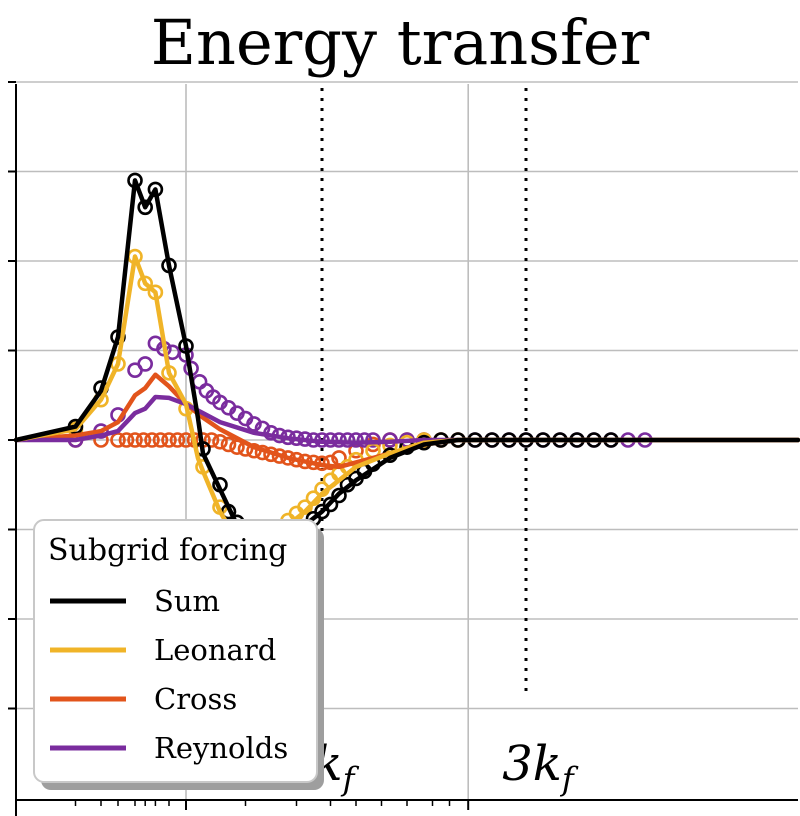 This screenshot has width=800, height=816. I want to click on series-reynolds, so click(360, 391).